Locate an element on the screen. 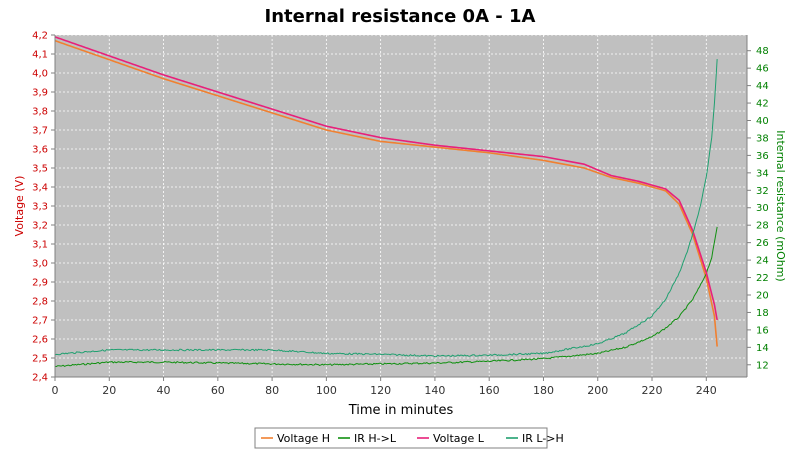 The width and height of the screenshot is (800, 450). x-tick-label: 160 is located at coordinates (489, 390).